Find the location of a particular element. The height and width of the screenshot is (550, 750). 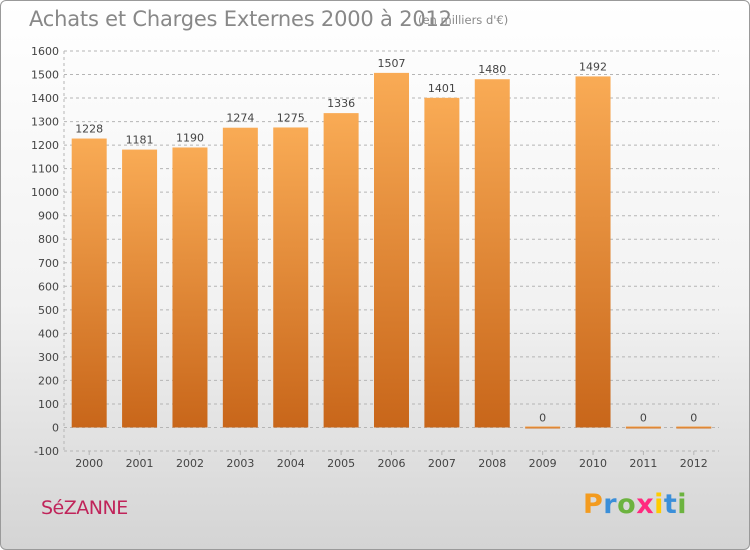

y-tick-label: 1300 is located at coordinates (45, 122).